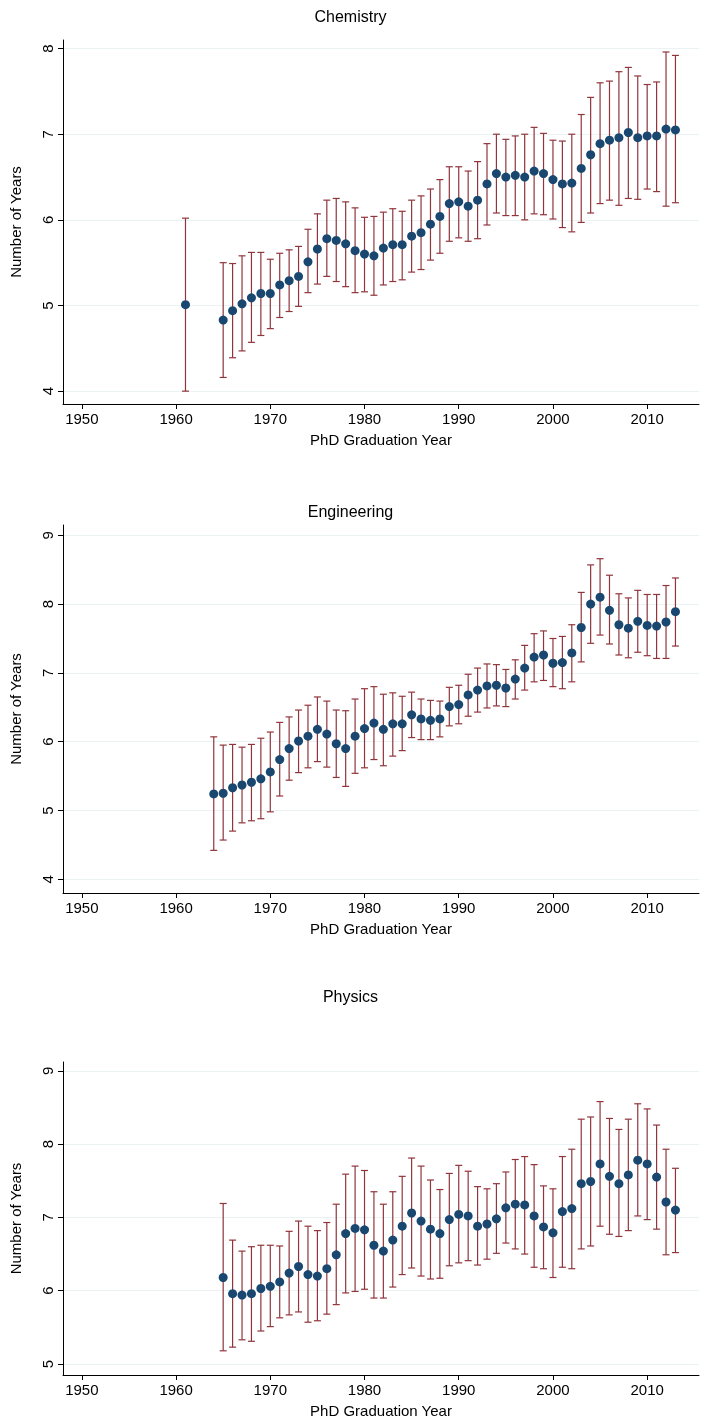 The image size is (701, 1425). Describe the element at coordinates (47, 879) in the screenshot. I see `y-tick-label: 4` at that location.